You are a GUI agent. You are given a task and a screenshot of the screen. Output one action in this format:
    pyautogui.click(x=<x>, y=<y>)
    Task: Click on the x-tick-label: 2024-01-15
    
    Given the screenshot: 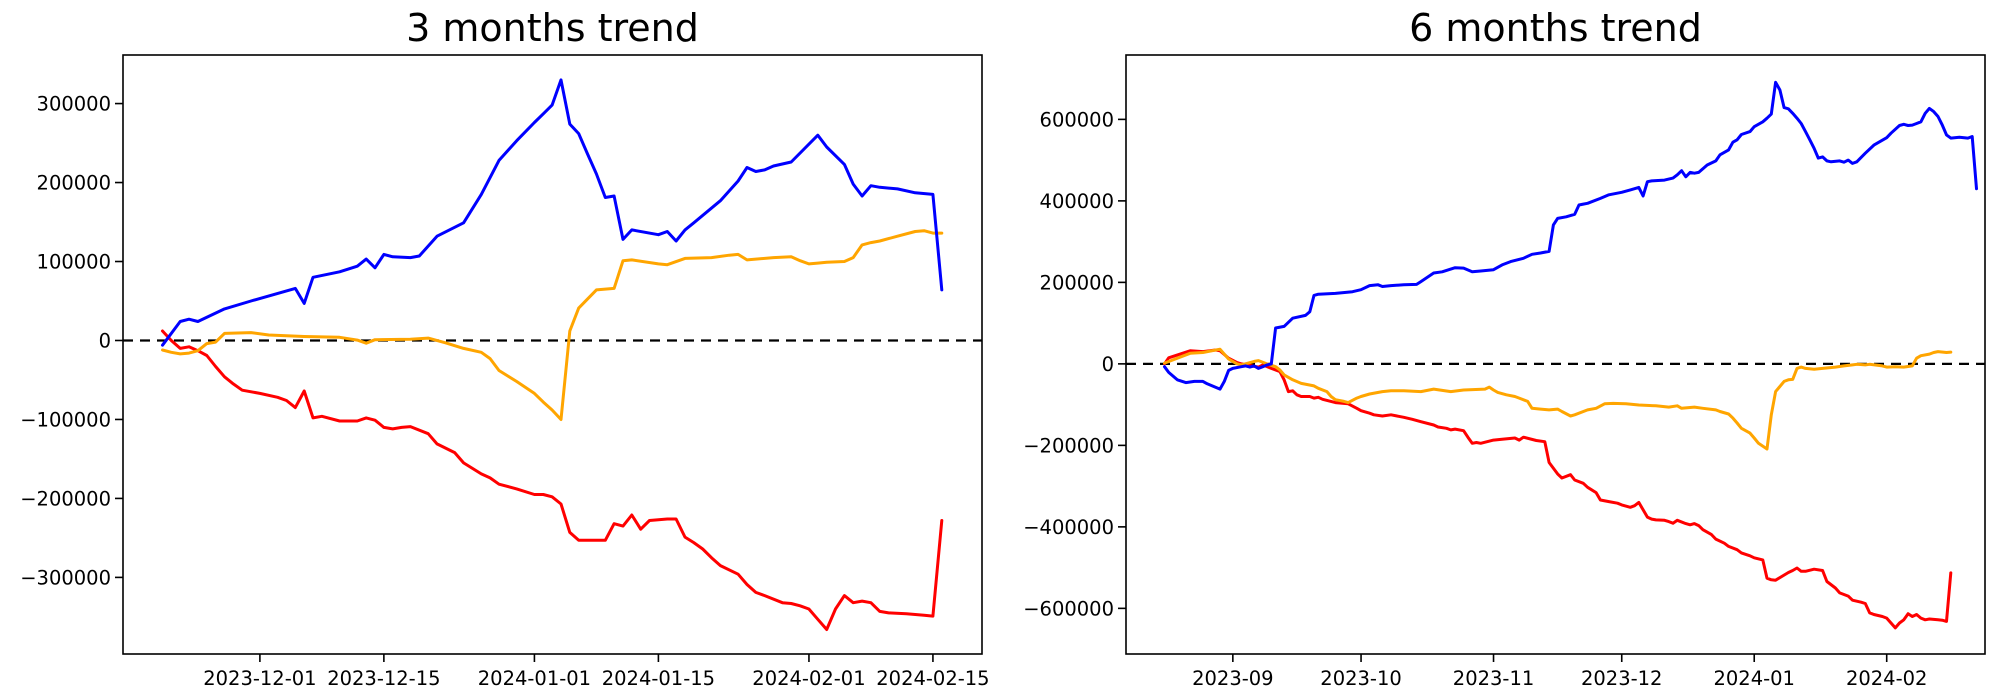 What is the action you would take?
    pyautogui.click(x=658, y=678)
    